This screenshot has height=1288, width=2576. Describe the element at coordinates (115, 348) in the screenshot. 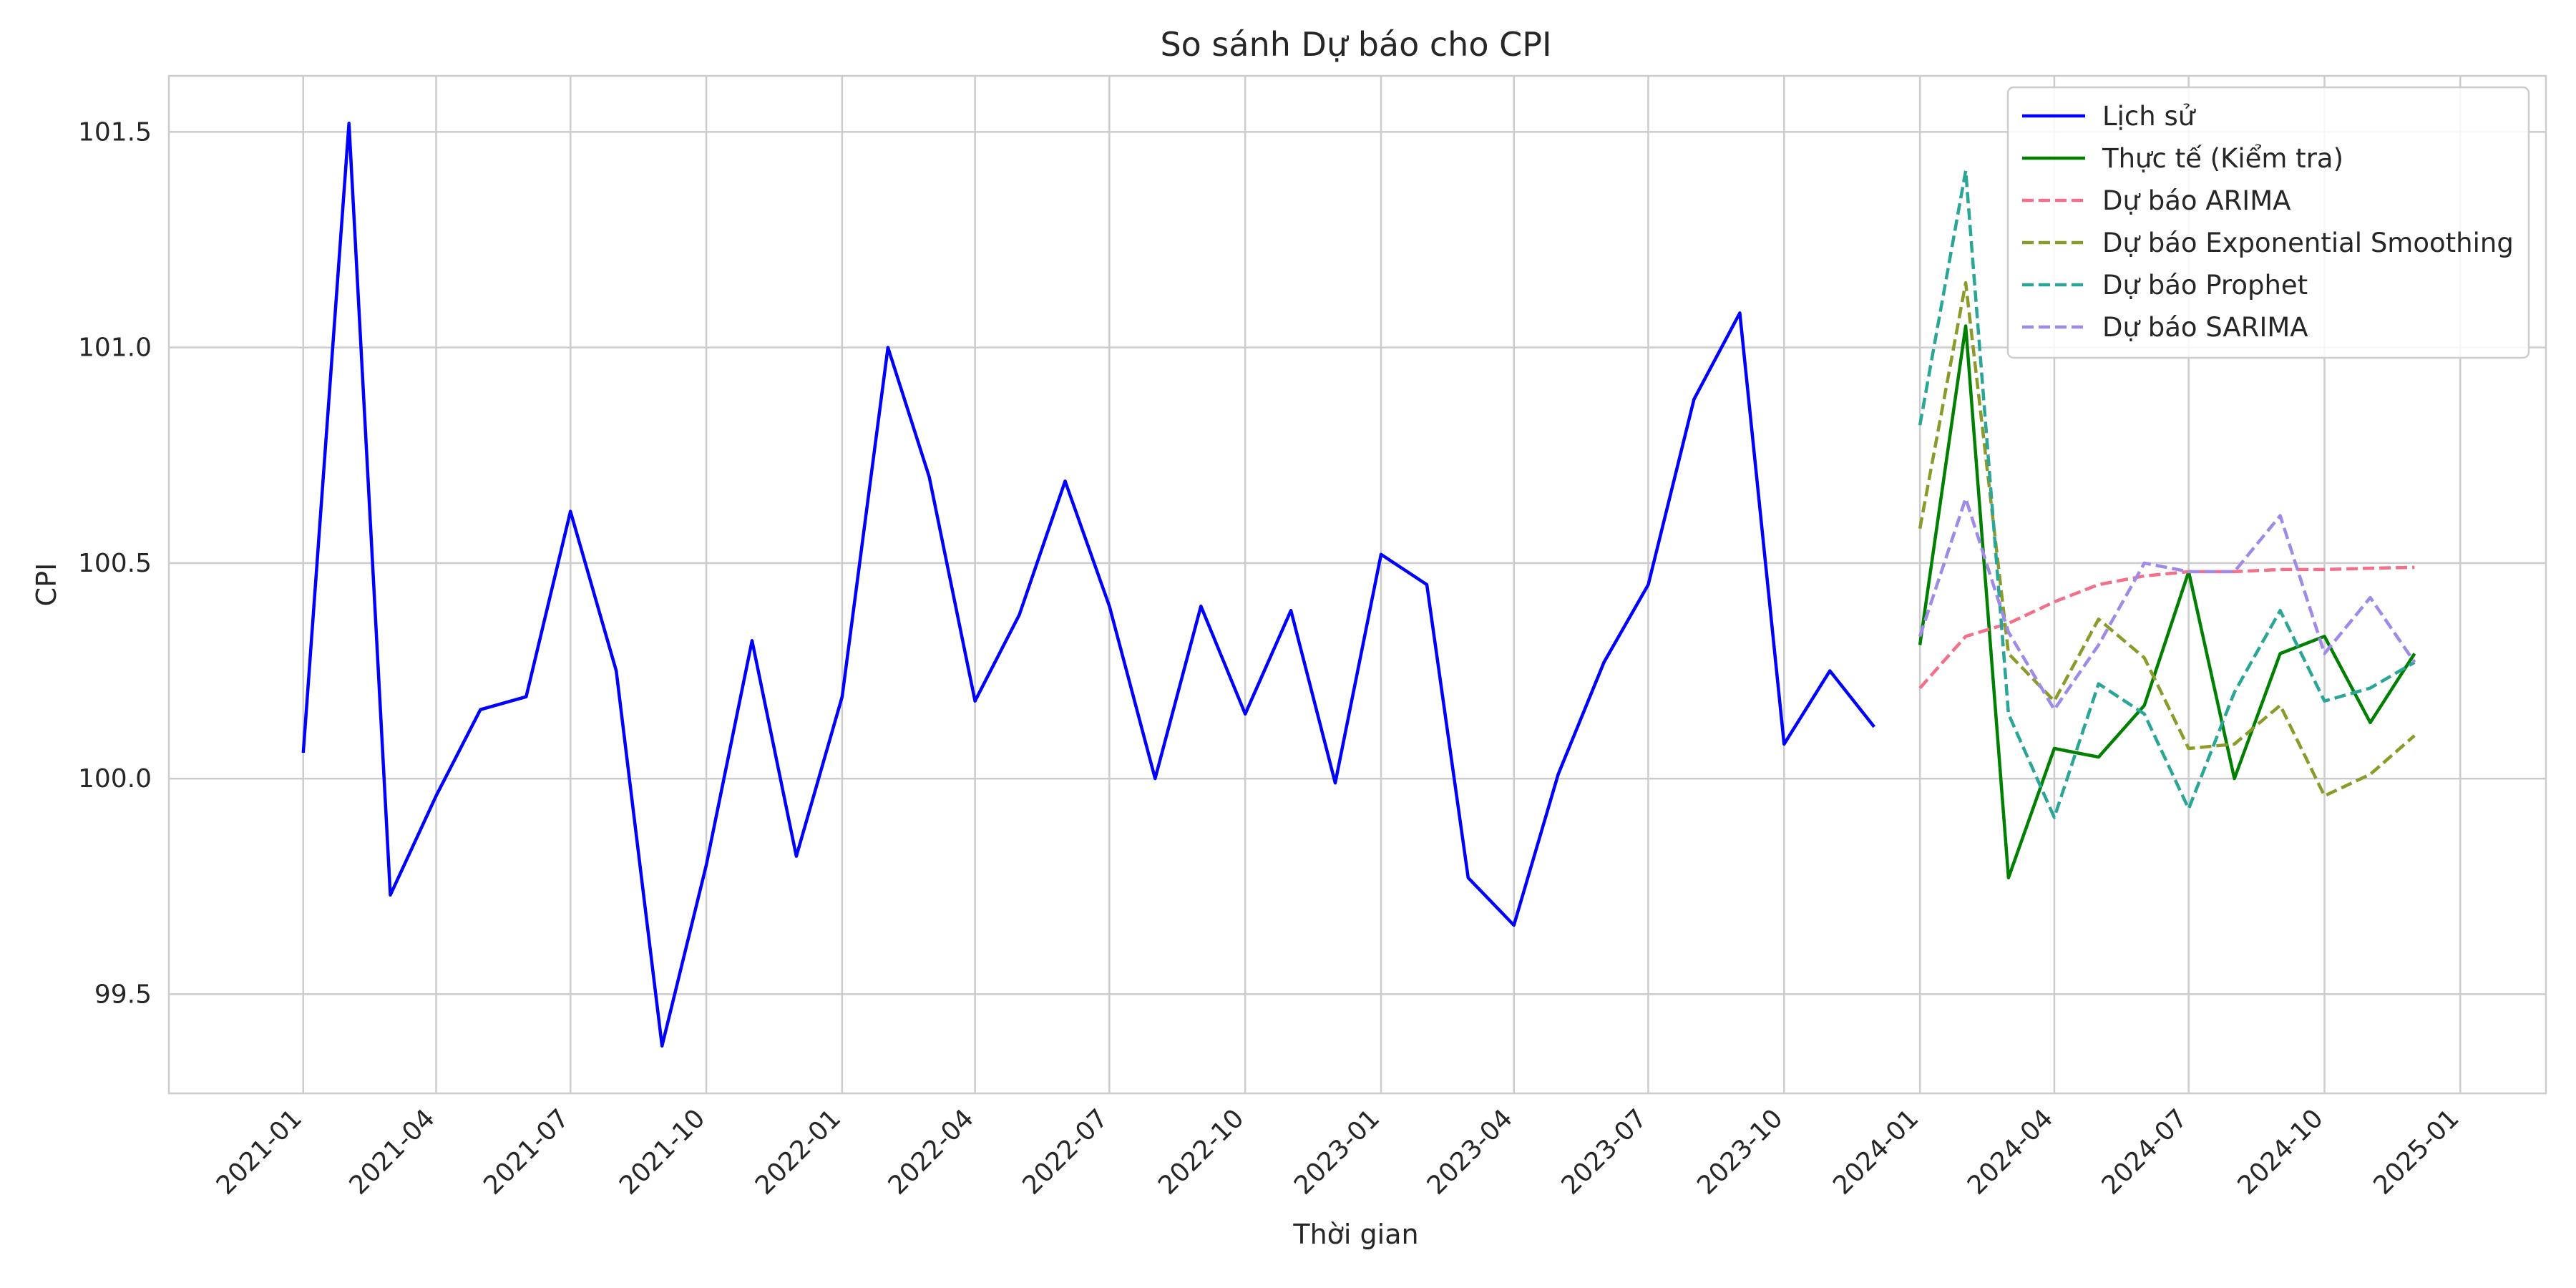

I see `y-tick-label: 101.0` at that location.